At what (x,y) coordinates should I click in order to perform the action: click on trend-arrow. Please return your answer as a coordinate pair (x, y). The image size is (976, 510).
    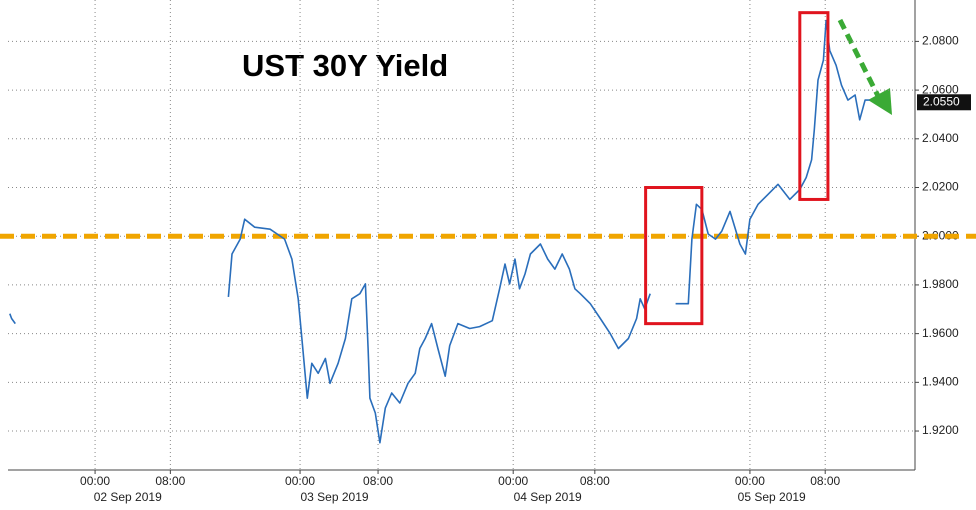
    Looking at the image, I should click on (864, 66).